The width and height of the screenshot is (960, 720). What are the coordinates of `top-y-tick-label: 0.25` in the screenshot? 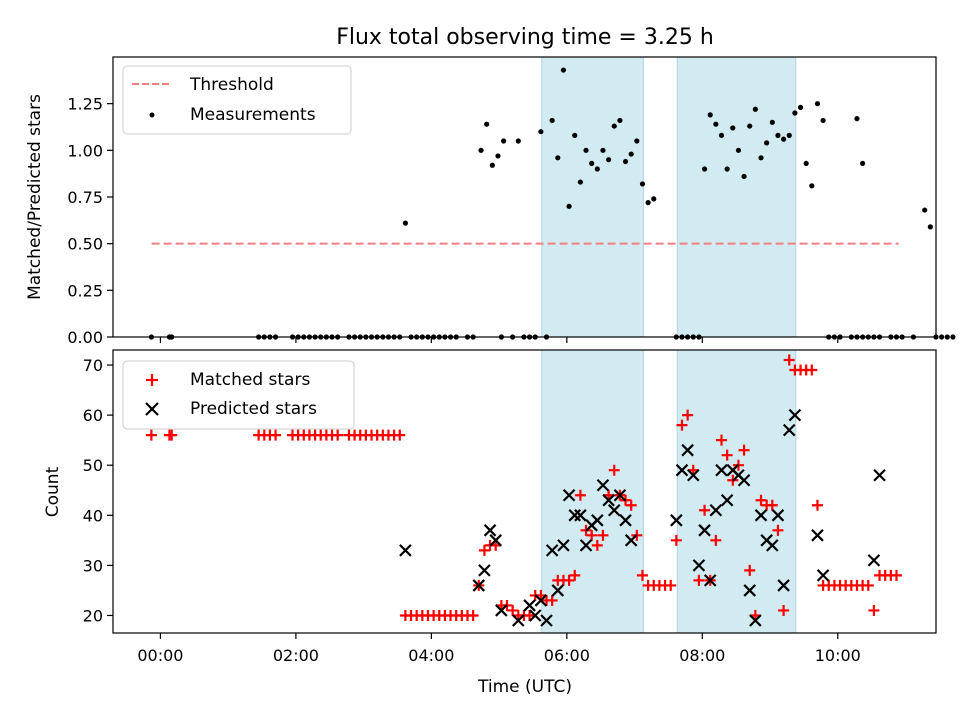 It's located at (85, 290).